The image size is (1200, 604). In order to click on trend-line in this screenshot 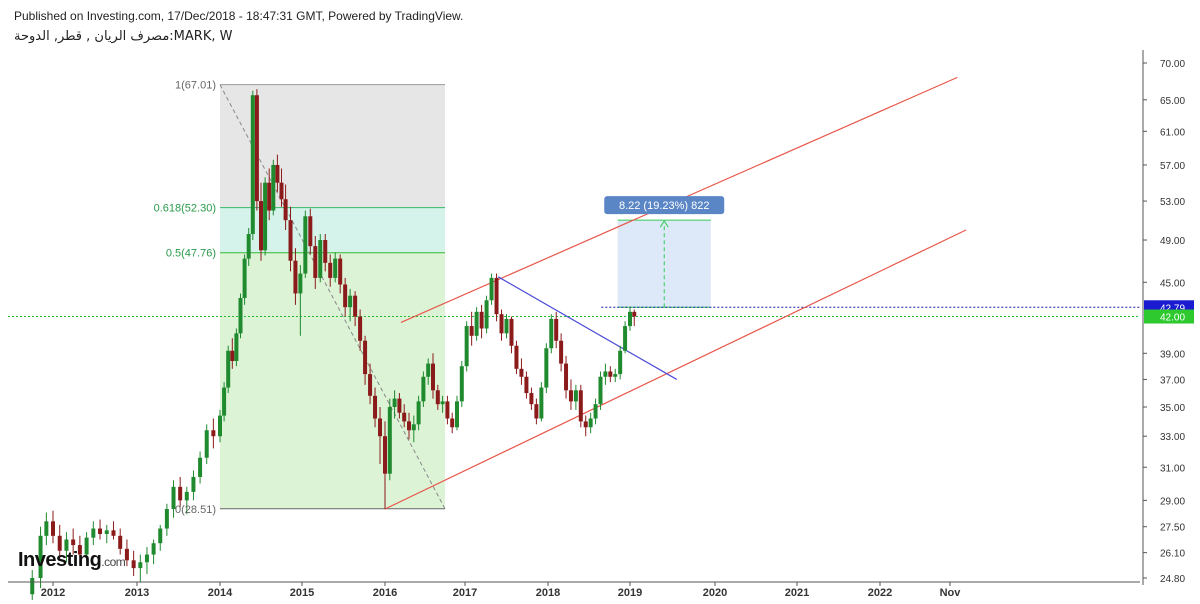, I will do `click(587, 328)`.